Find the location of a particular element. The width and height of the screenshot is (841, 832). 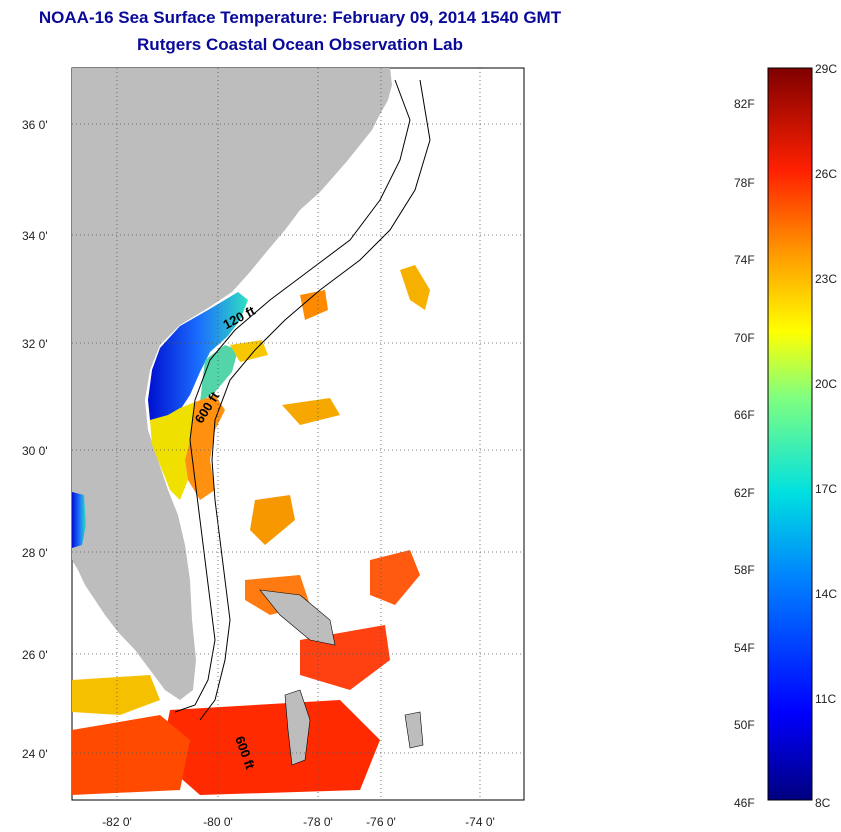

lat-label: 28 0' is located at coordinates (35, 553).